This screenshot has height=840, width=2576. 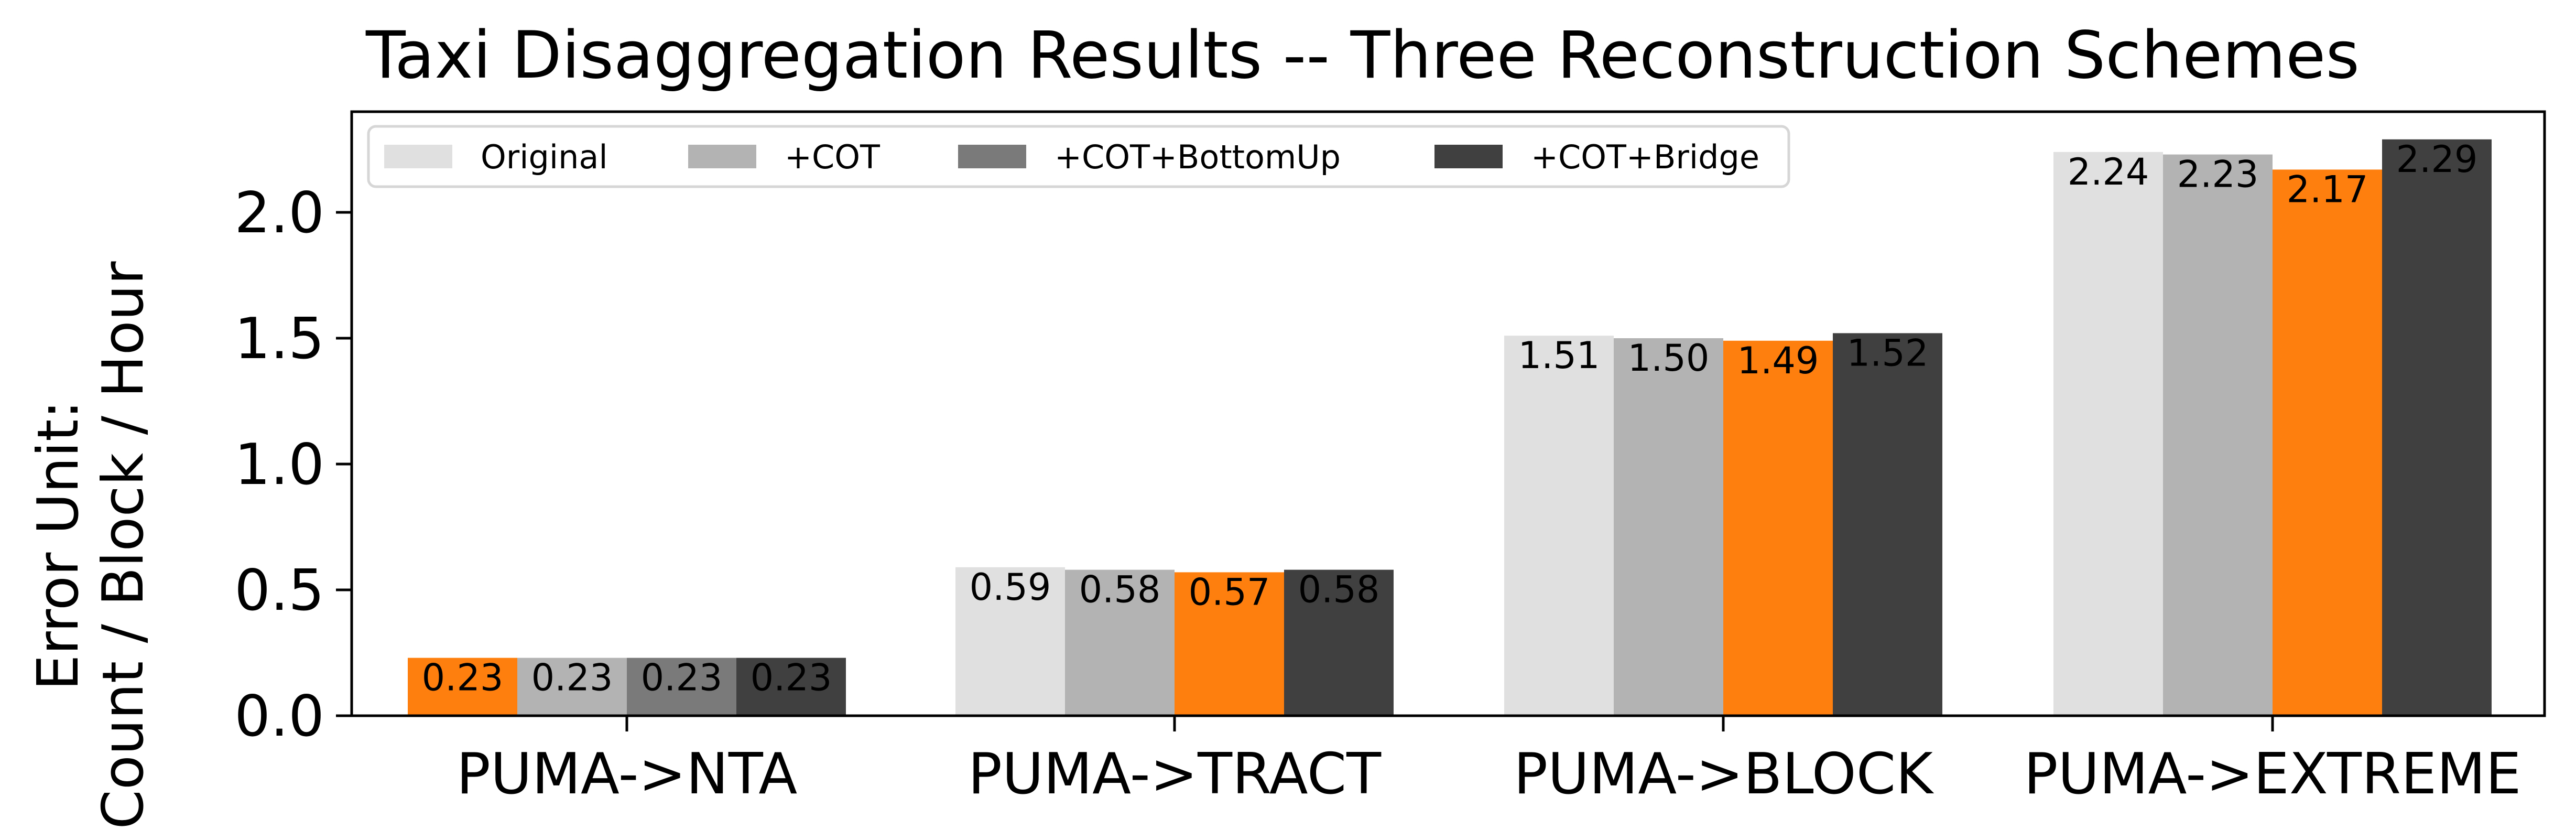 I want to click on bar-value-label: 1.50, so click(x=1669, y=358).